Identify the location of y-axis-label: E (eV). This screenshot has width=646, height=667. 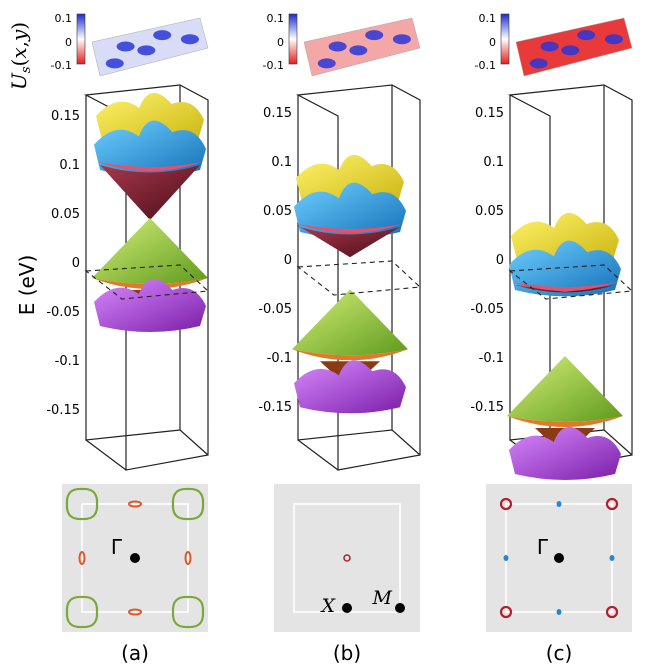
(27, 285).